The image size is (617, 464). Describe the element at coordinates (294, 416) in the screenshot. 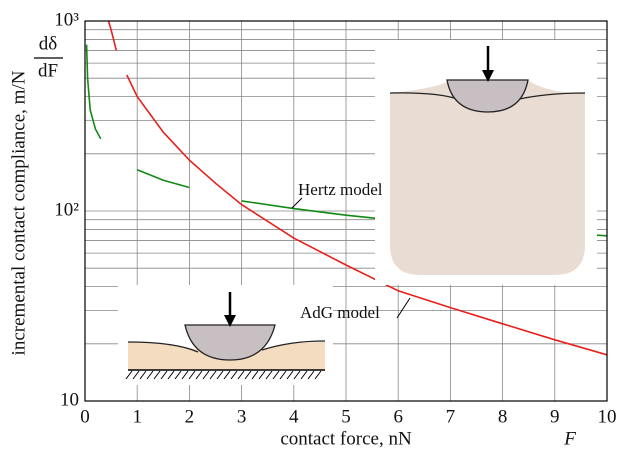

I see `x-tick-label: 4` at that location.